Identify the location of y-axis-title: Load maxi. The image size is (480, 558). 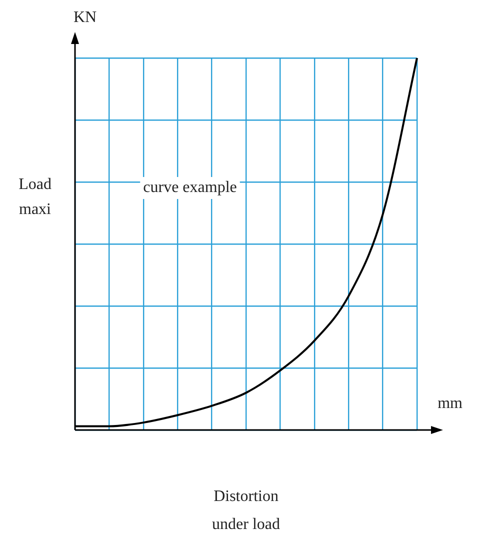
(35, 197).